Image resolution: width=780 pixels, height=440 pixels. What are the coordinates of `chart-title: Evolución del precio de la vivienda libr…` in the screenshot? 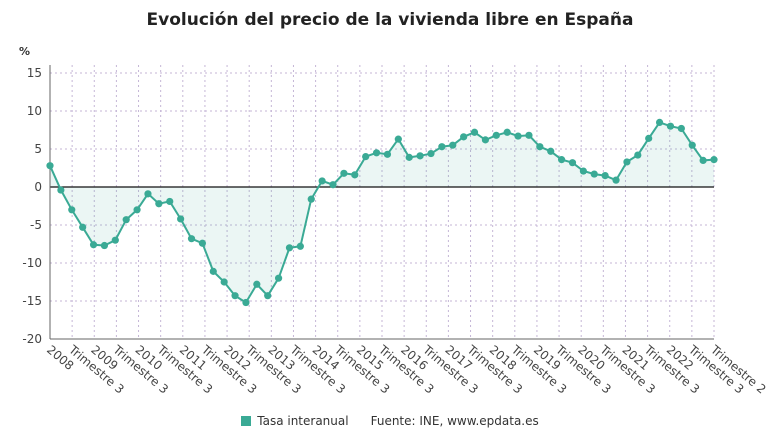 It's located at (390, 20).